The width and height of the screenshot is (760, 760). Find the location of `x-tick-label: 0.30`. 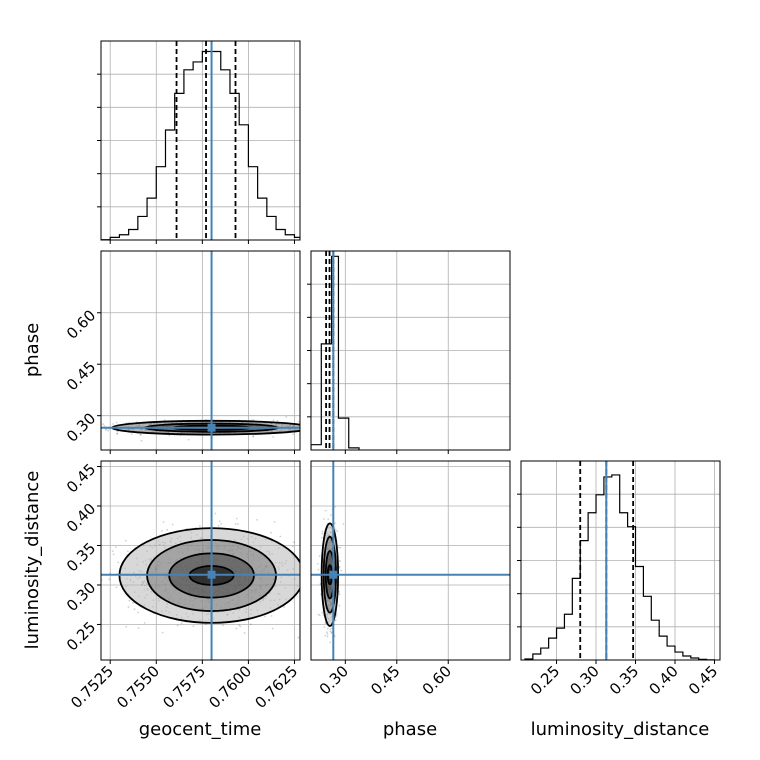

x-tick-label: 0.30 is located at coordinates (584, 680).